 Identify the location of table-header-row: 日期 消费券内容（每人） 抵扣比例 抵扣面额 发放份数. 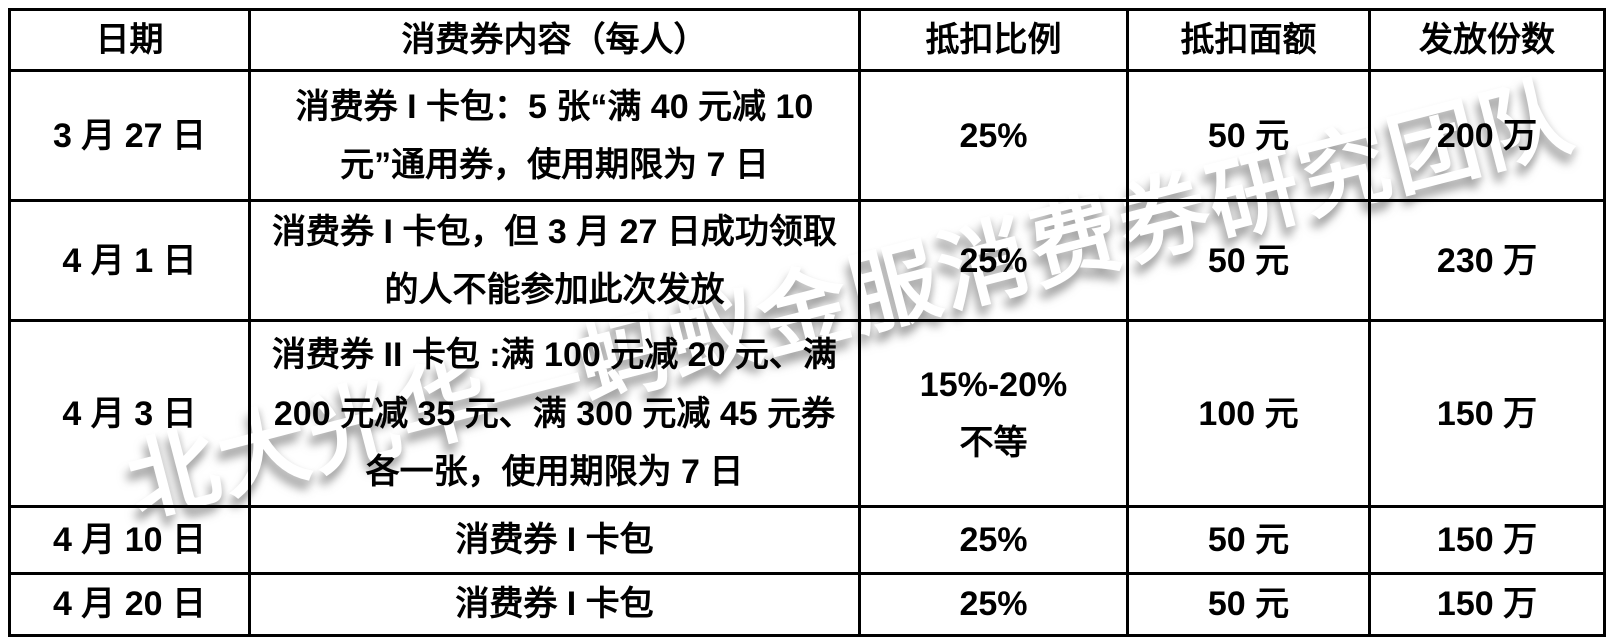
(807, 40).